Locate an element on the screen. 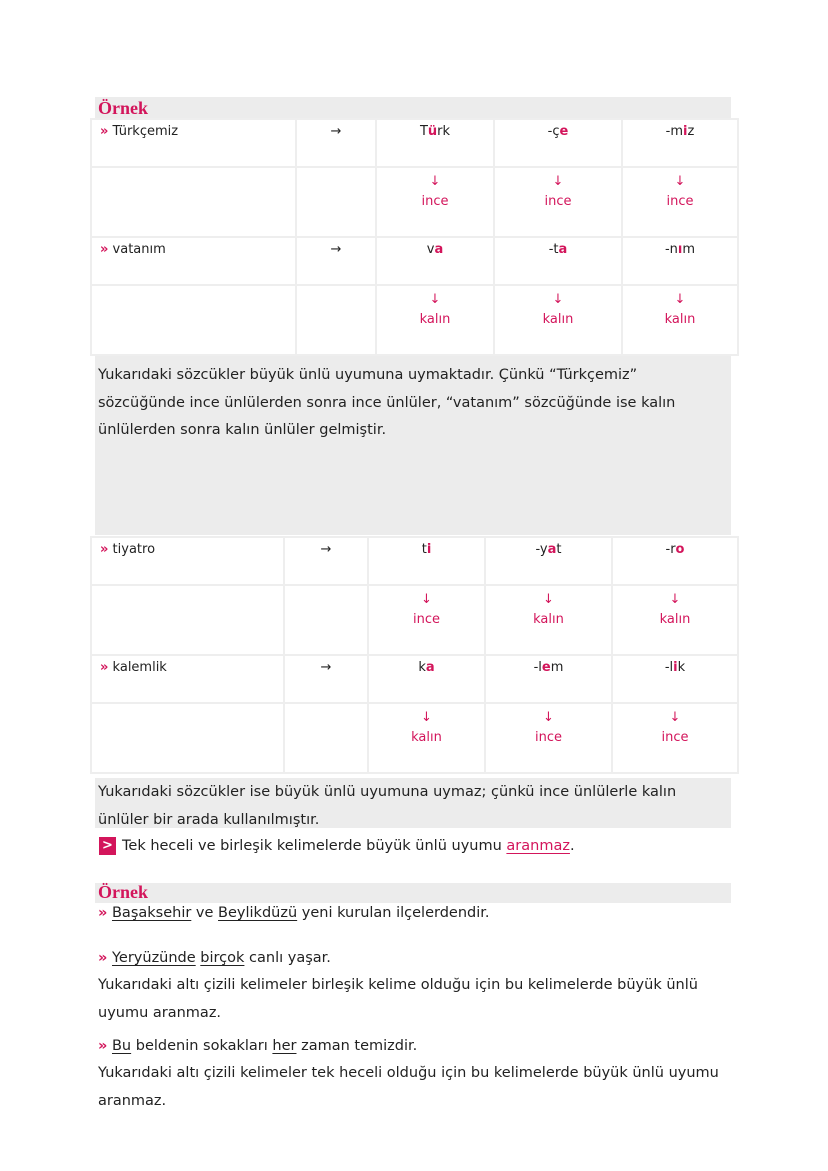 The height and width of the screenshot is (1171, 828). word: vatanım is located at coordinates (139, 249).